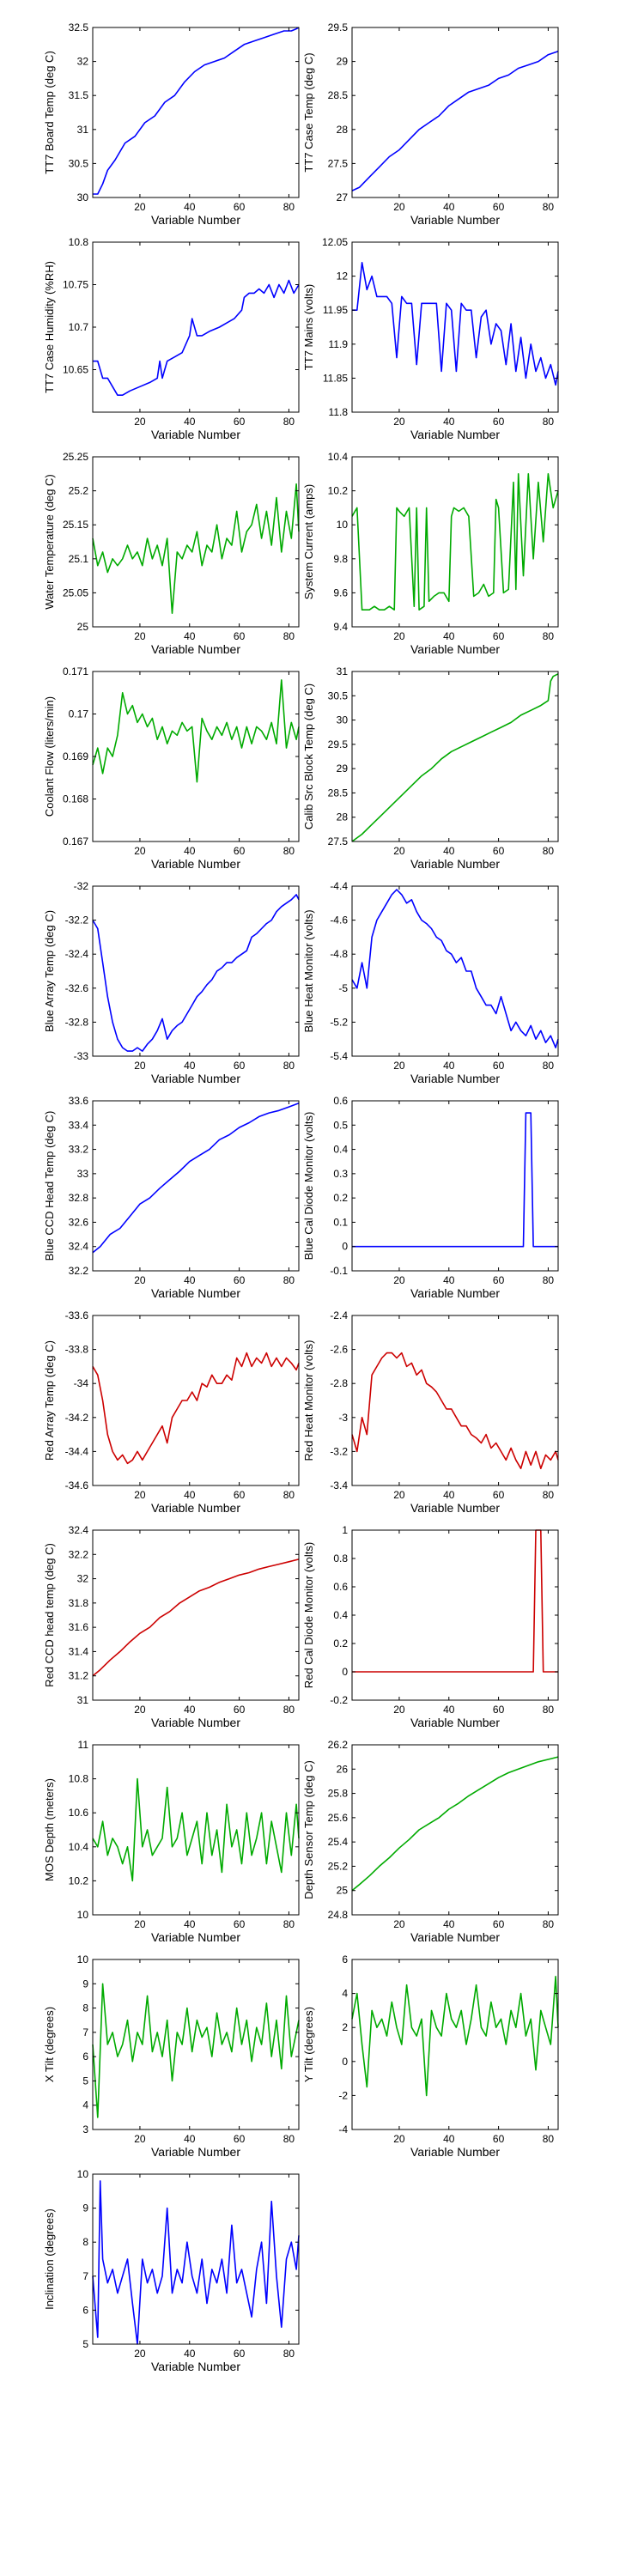 This screenshot has height=2576, width=644. I want to click on y-tick-label: 25.15, so click(75, 525).